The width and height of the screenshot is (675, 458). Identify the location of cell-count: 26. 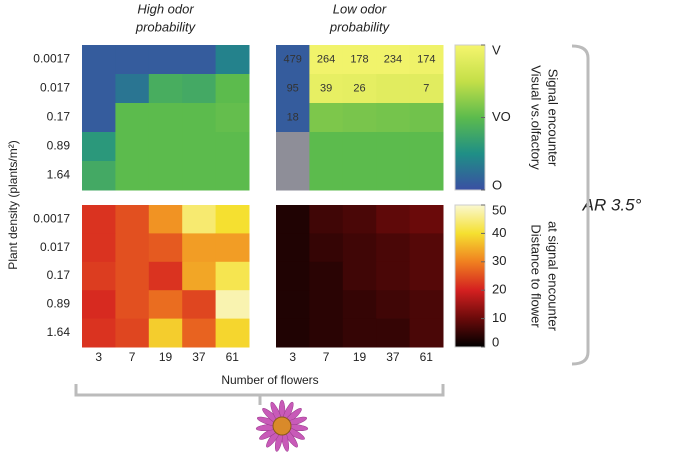
(359, 88).